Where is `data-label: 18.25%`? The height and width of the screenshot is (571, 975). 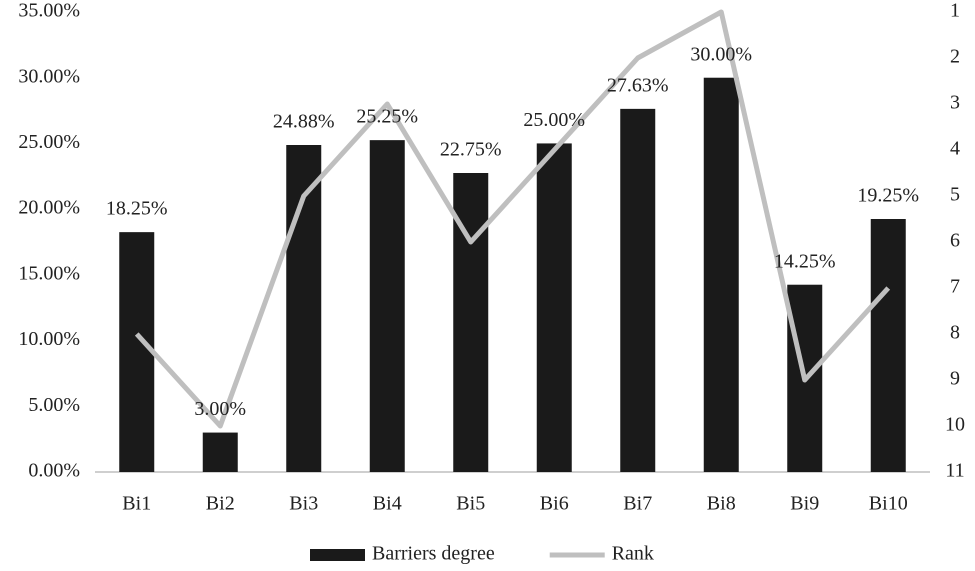
data-label: 18.25% is located at coordinates (137, 209).